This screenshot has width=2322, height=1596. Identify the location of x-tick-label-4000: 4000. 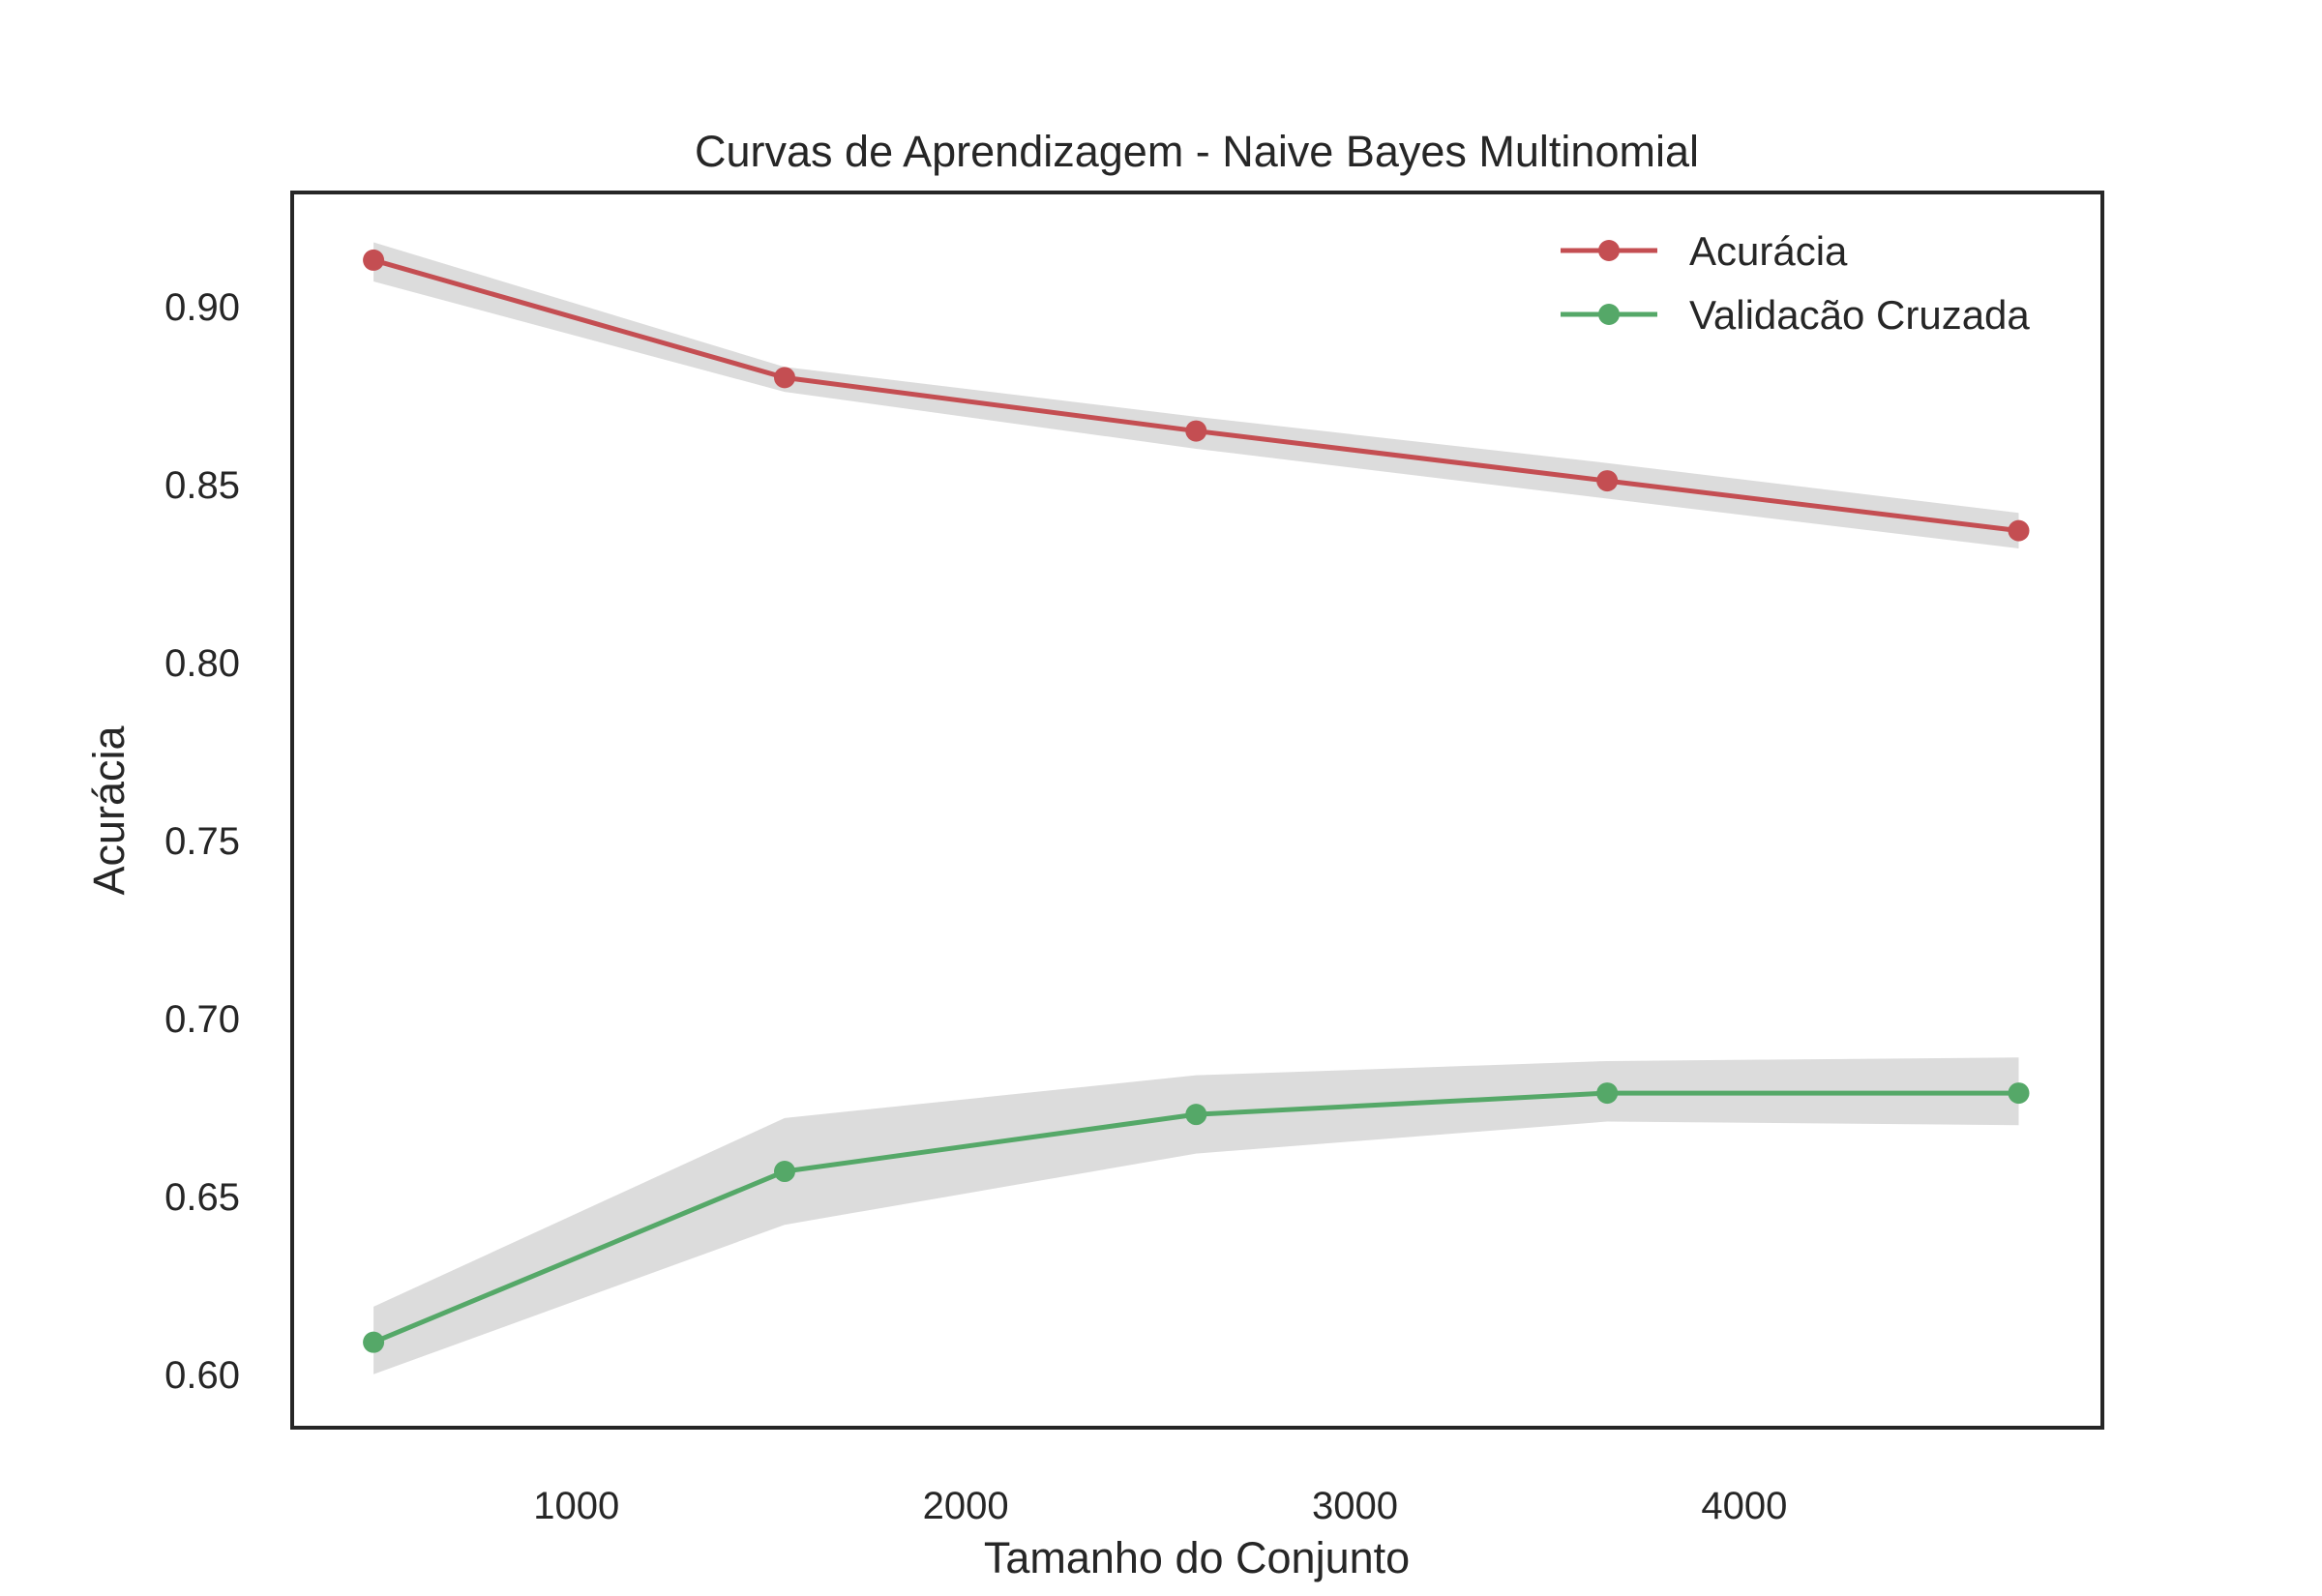
(1744, 1506).